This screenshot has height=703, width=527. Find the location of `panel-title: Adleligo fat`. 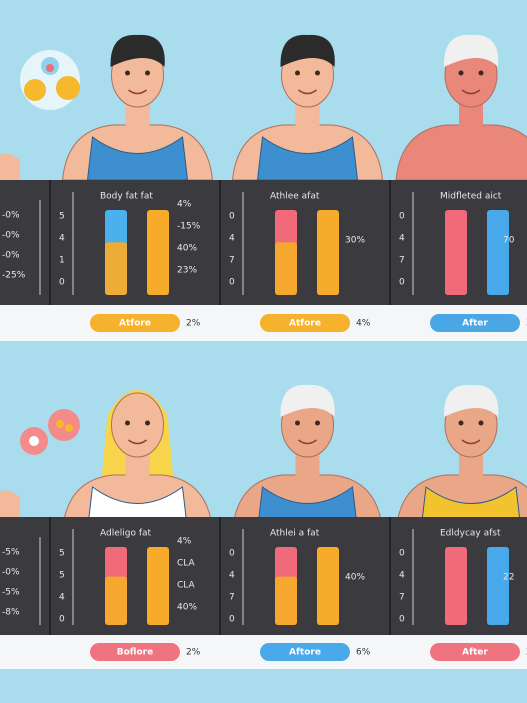

panel-title: Adleligo fat is located at coordinates (126, 534).